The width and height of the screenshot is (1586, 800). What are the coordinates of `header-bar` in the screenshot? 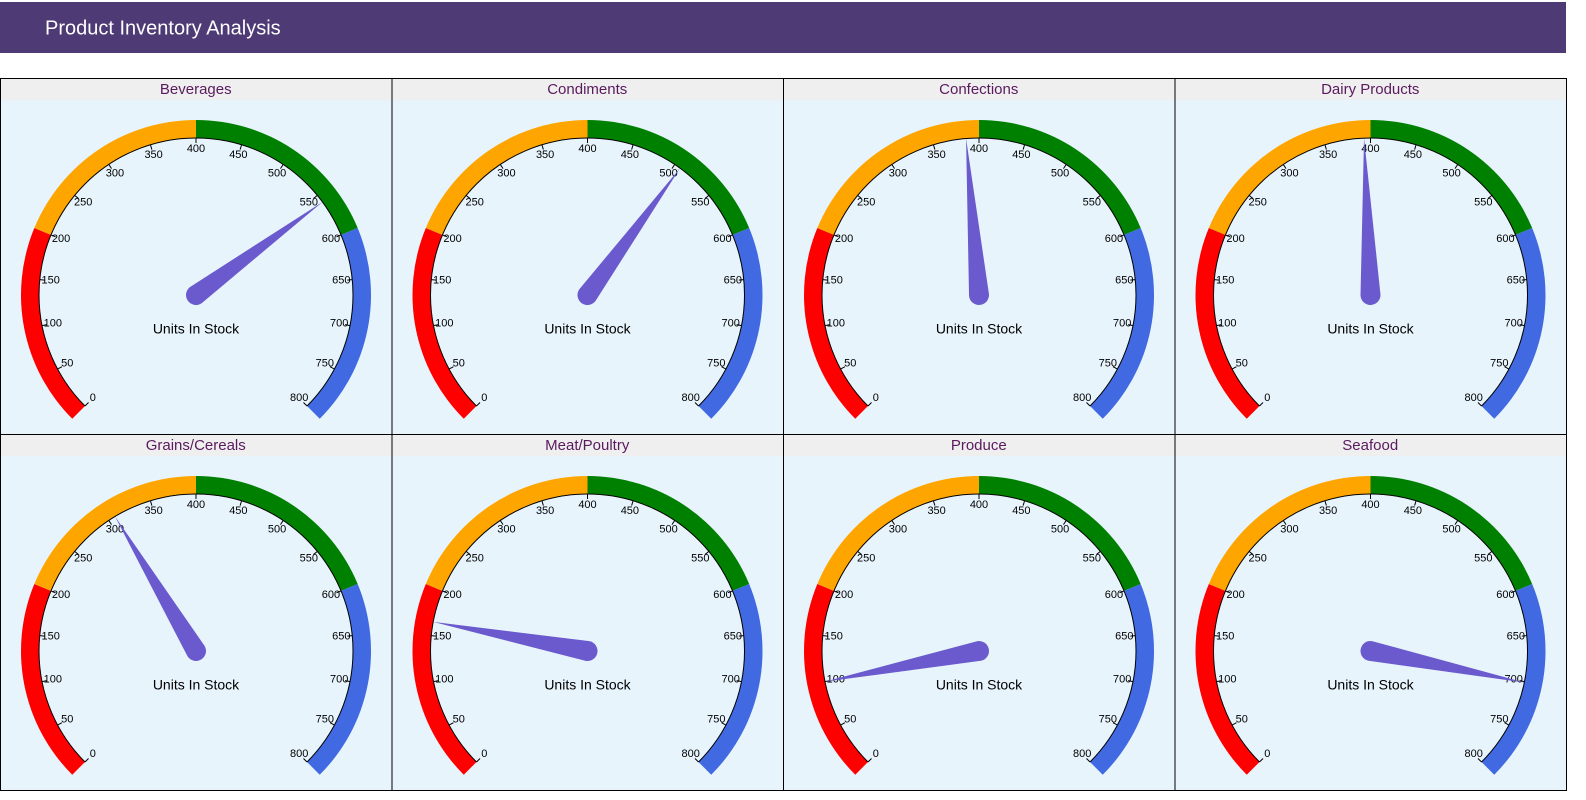 It's located at (783, 27).